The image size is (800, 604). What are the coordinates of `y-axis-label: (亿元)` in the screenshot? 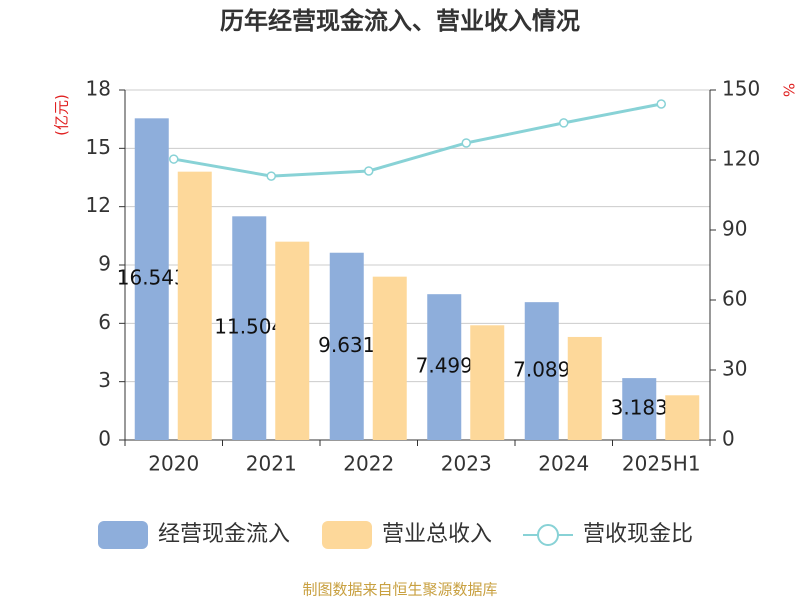 It's located at (62, 115).